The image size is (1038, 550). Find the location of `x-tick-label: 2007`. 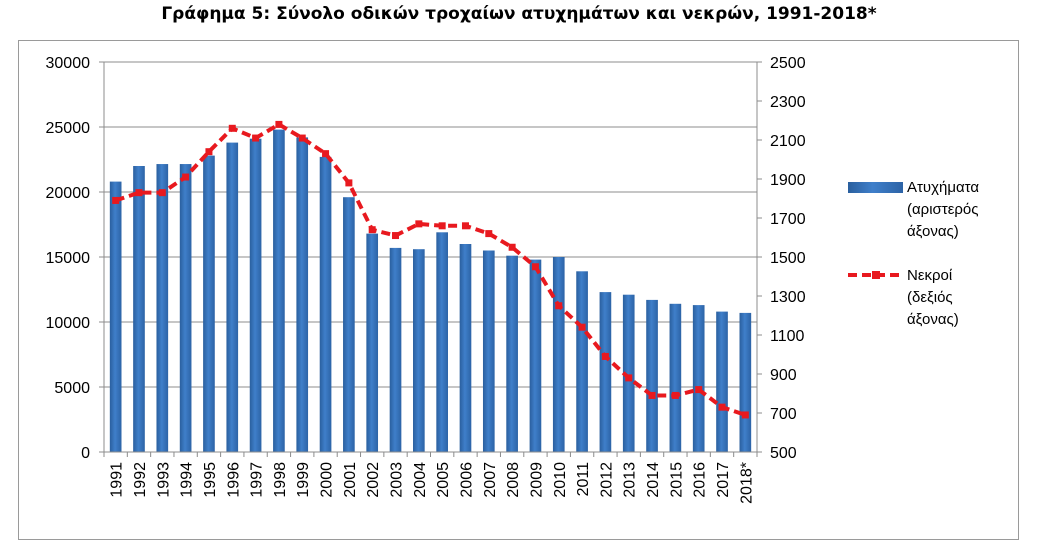

x-tick-label: 2007 is located at coordinates (490, 480).